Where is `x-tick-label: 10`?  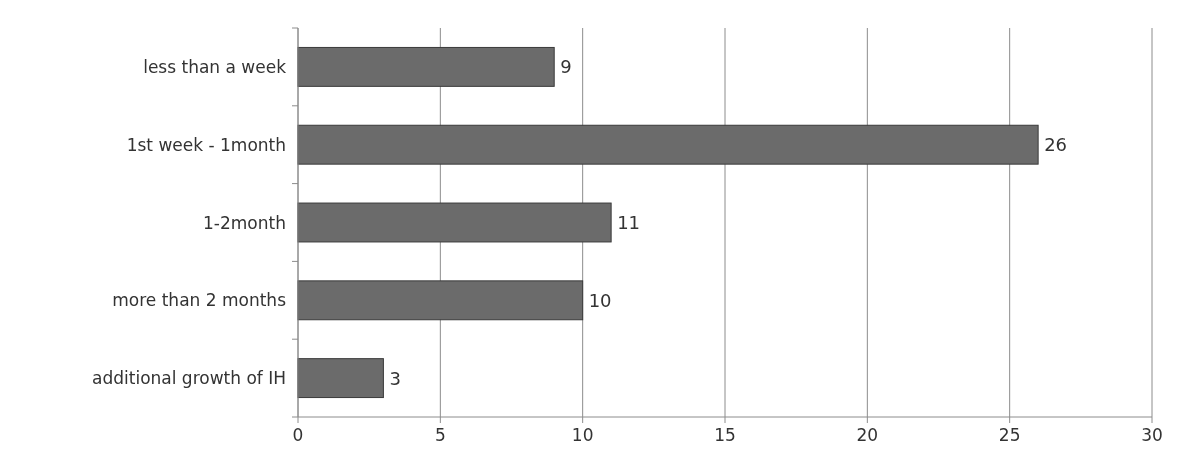 x-tick-label: 10 is located at coordinates (582, 435).